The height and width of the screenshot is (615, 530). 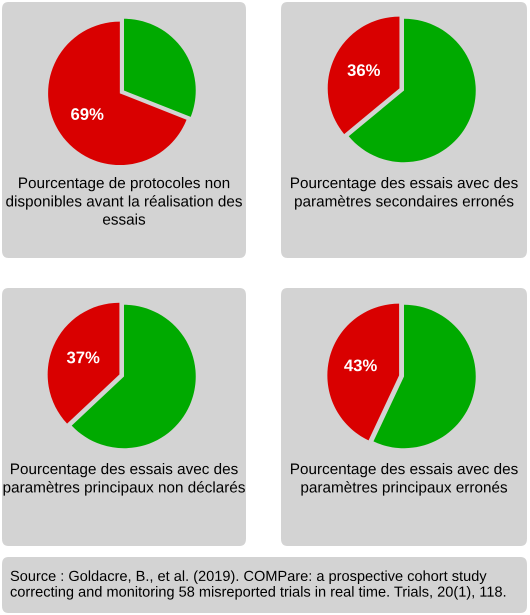 What do you see at coordinates (124, 201) in the screenshot?
I see `text: Pourcentage de protocoles non disponibles avant la réalisation des essais` at bounding box center [124, 201].